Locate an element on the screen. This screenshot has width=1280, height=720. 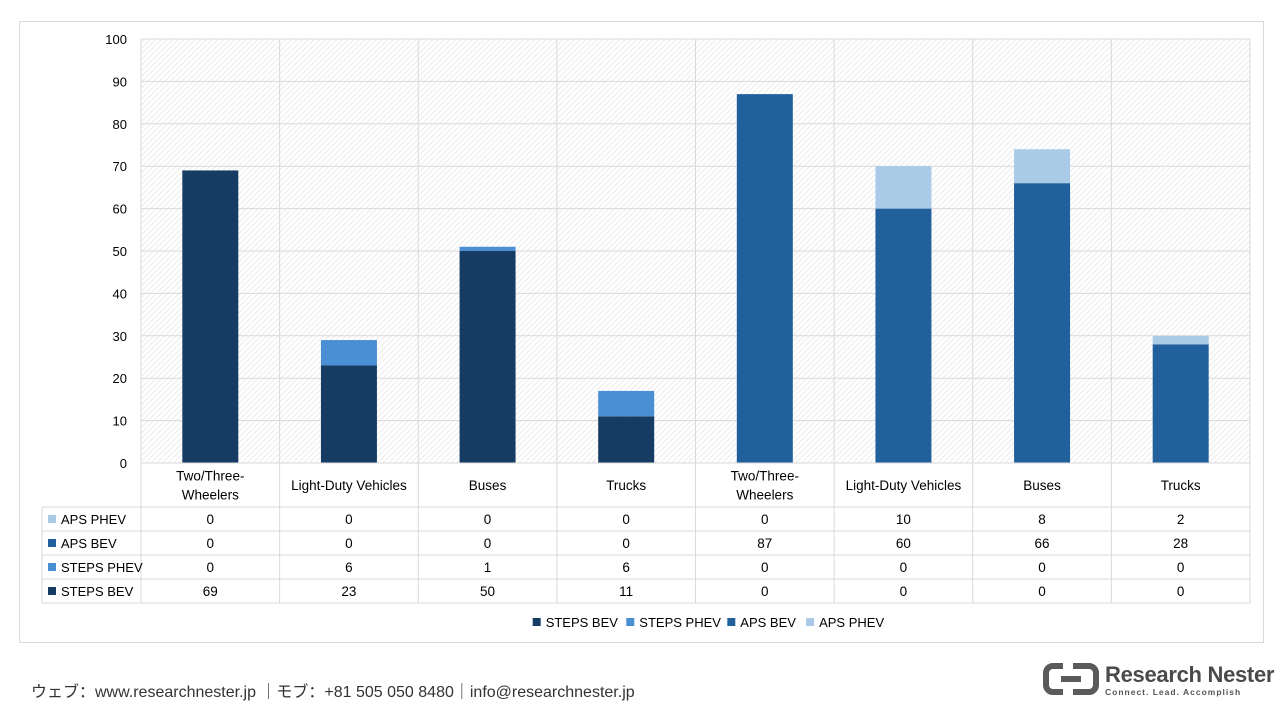
y-tick-label: 90 is located at coordinates (120, 81).